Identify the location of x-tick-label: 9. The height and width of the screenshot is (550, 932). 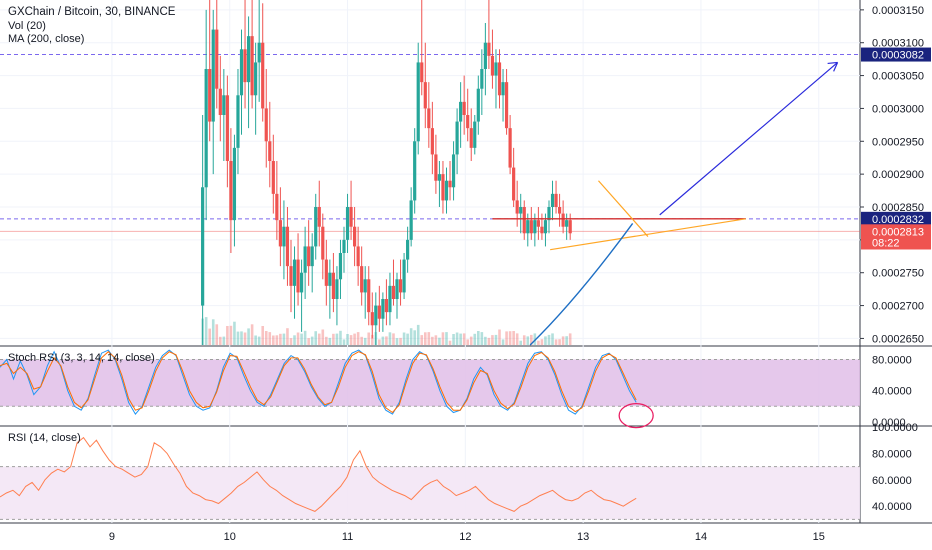
(112, 537).